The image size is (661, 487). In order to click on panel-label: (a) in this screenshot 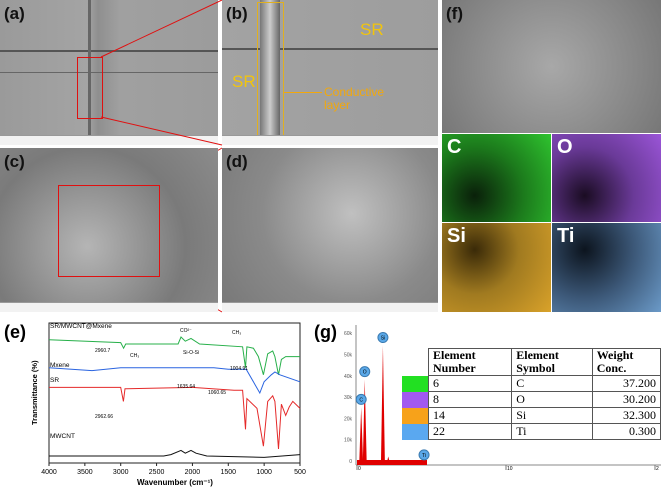, I will do `click(14, 13)`.